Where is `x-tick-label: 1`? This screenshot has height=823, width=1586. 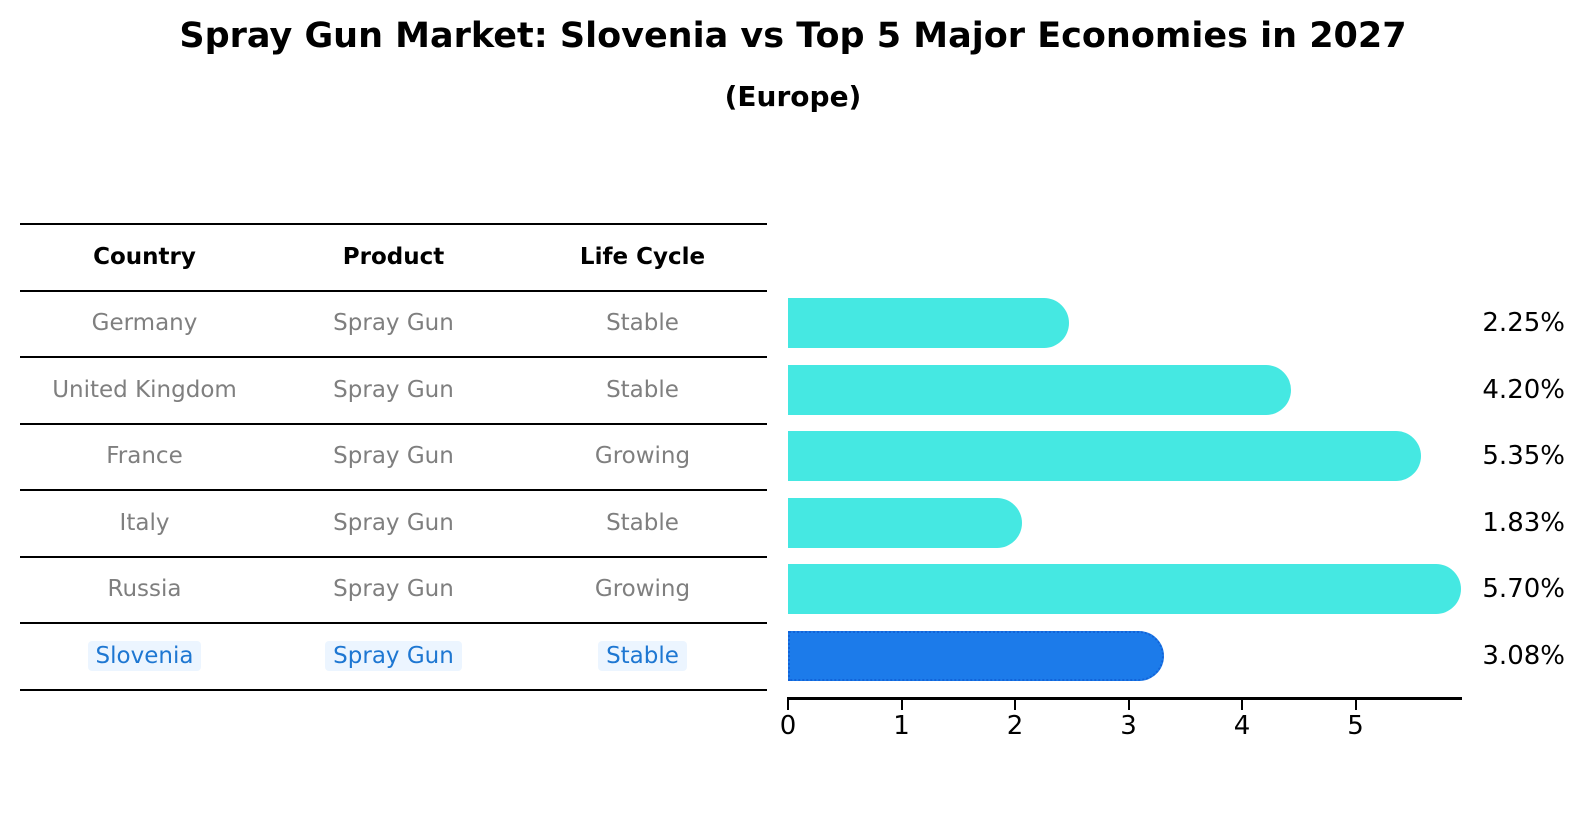 x-tick-label: 1 is located at coordinates (901, 726).